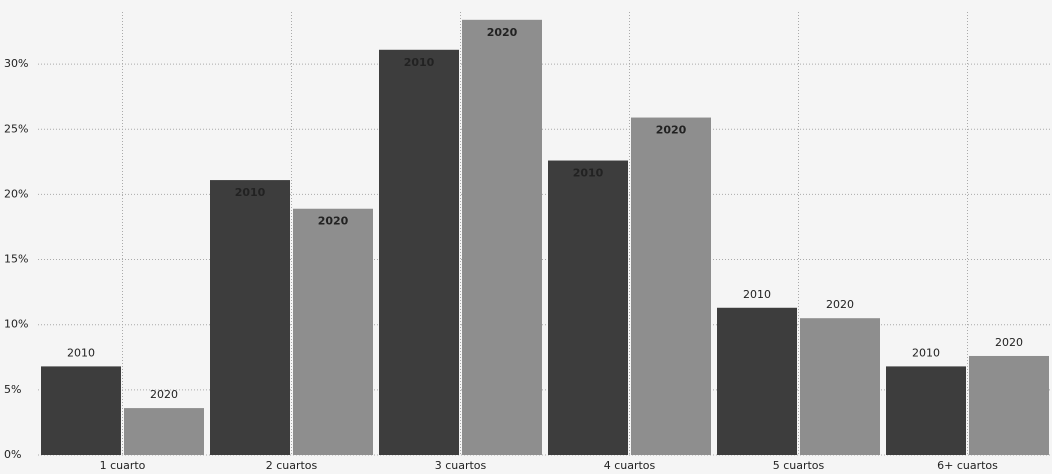 Image resolution: width=1052 pixels, height=474 pixels. I want to click on y-tick-label: 25%, so click(16, 128).